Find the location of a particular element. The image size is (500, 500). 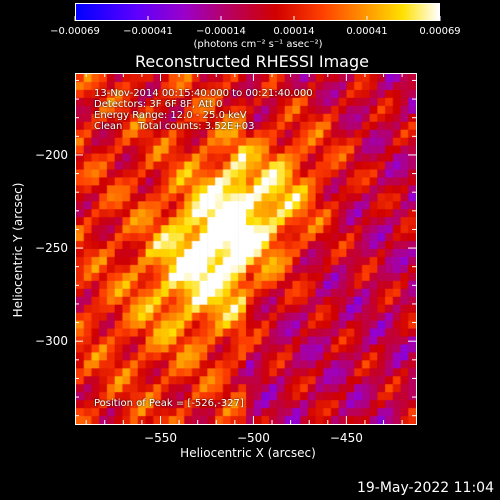

footer-date: 19-May-2022 11:04 is located at coordinates (425, 488).